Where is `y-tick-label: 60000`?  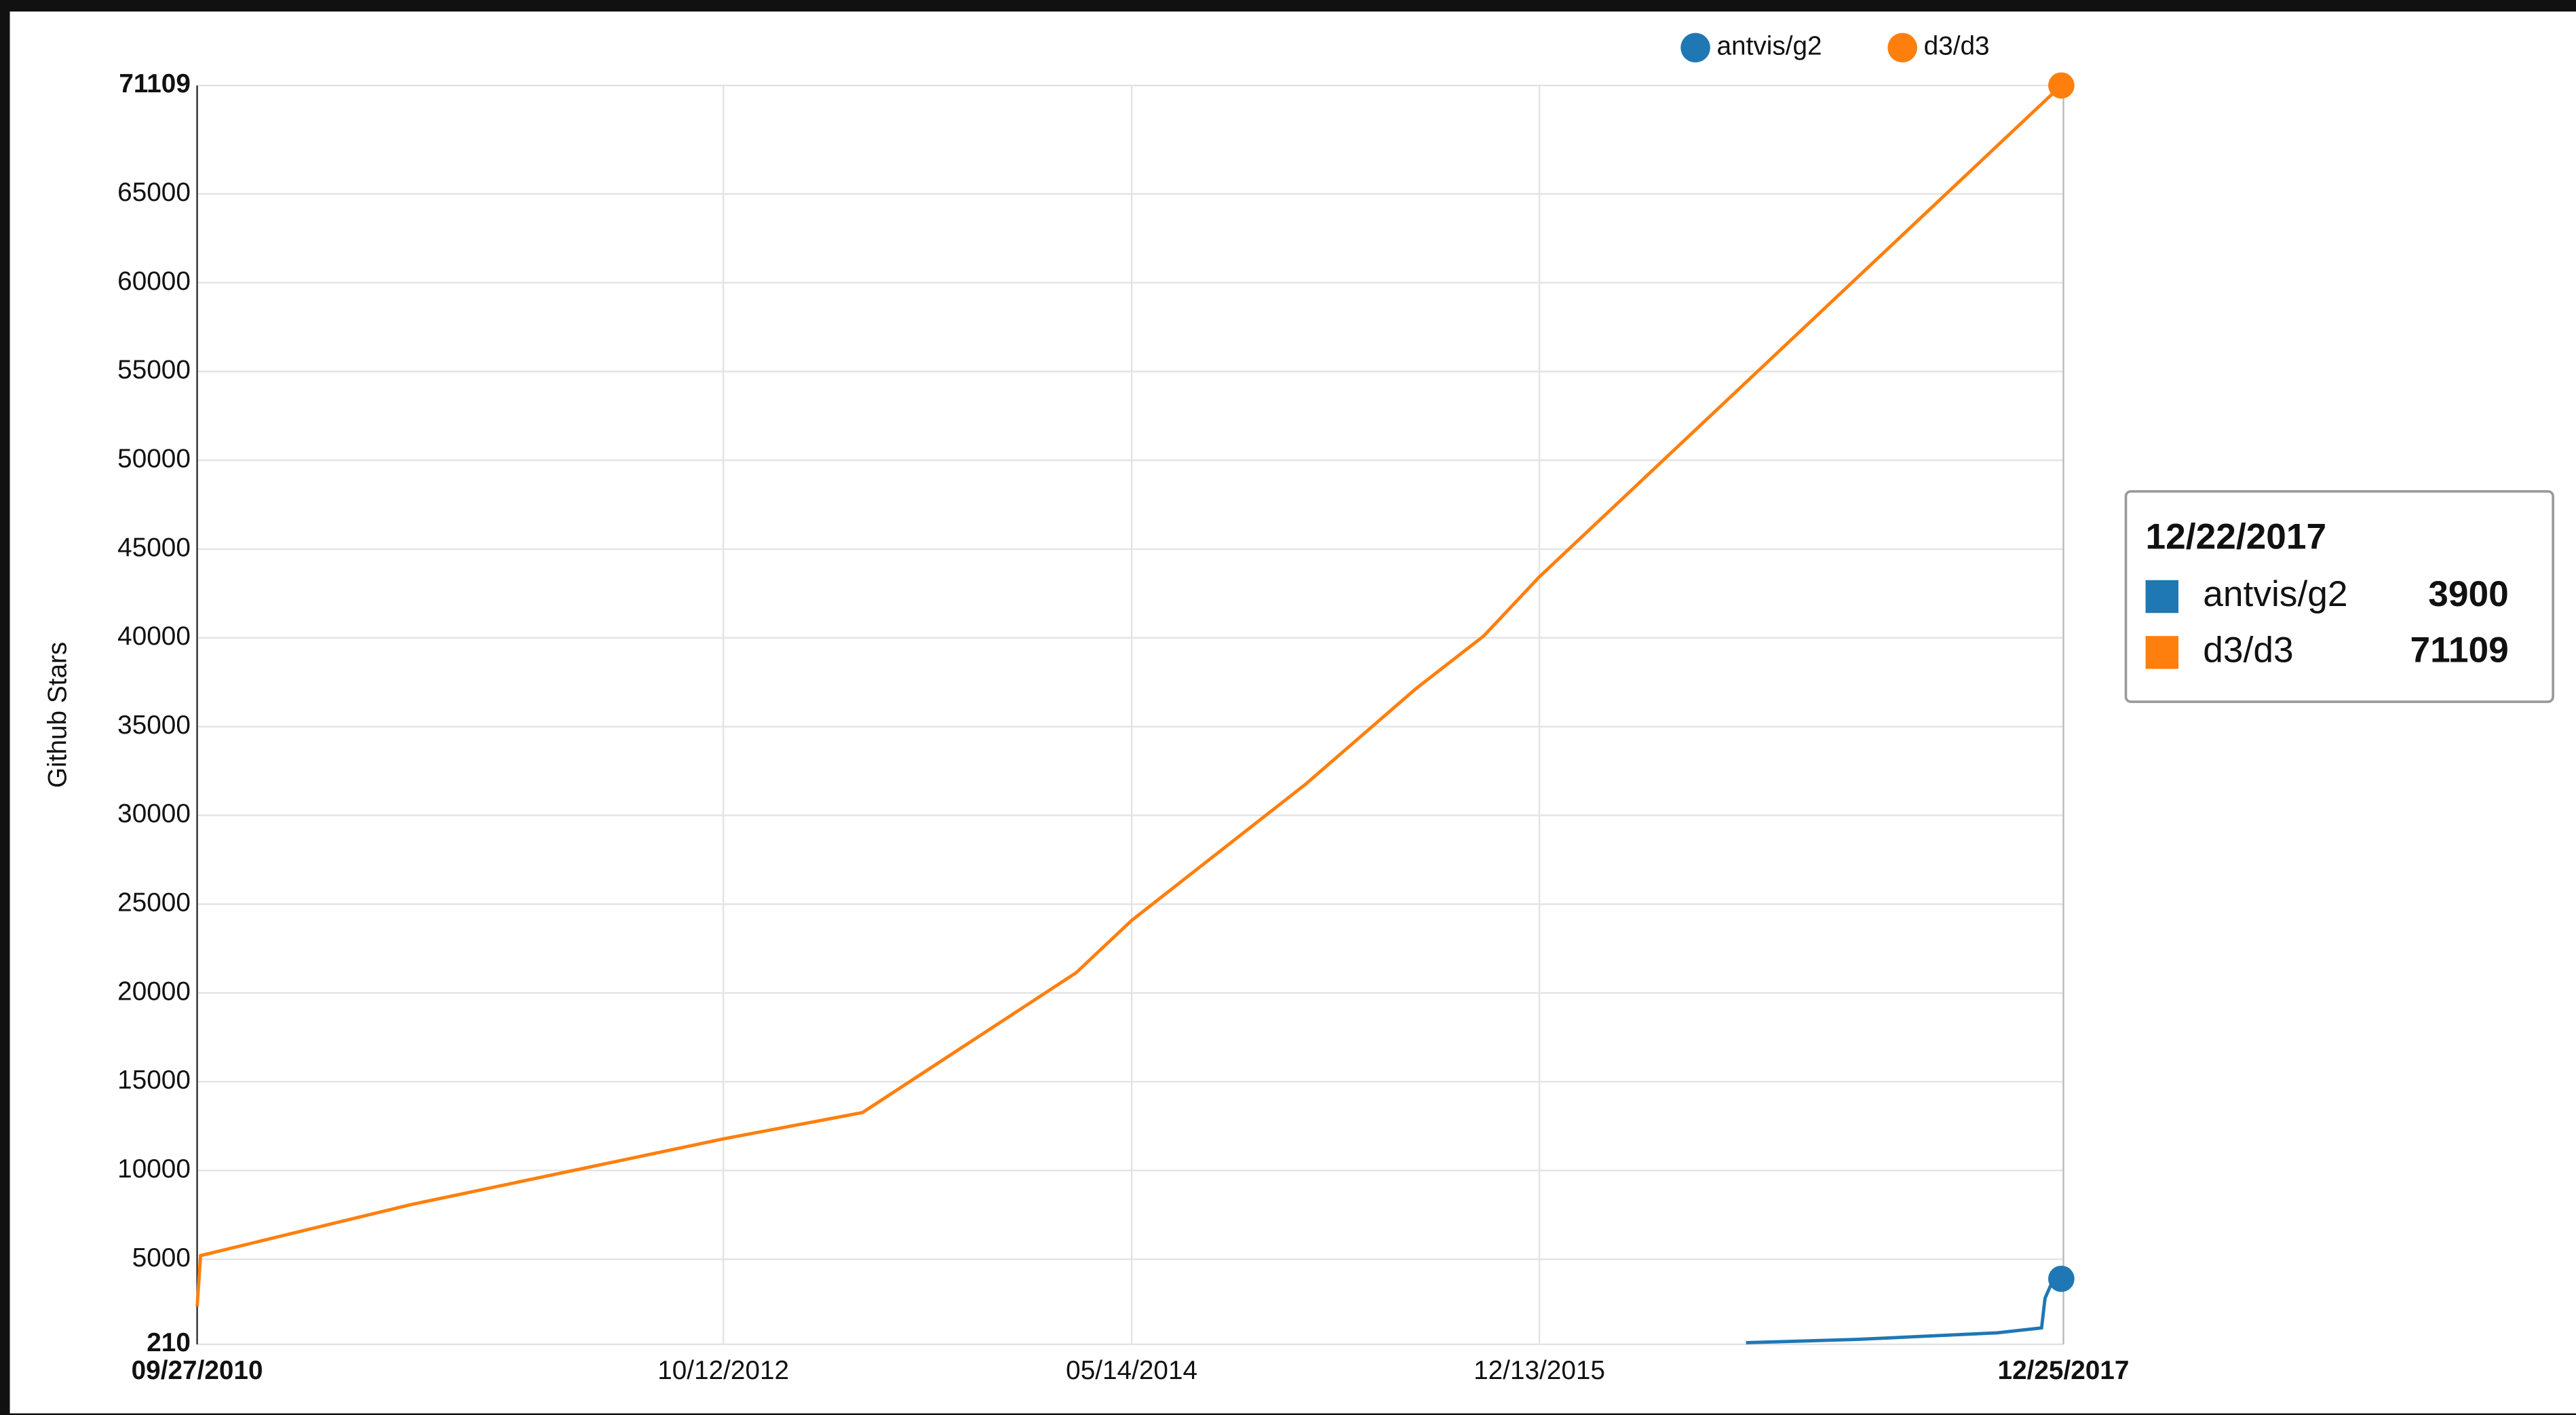 y-tick-label: 60000 is located at coordinates (154, 281).